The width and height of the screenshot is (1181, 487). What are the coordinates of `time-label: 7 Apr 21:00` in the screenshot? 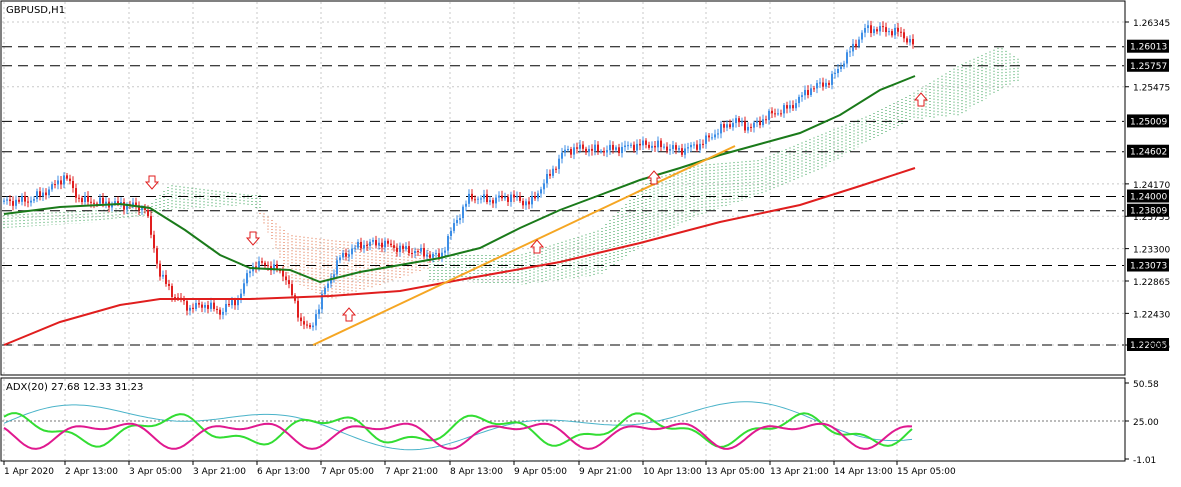 It's located at (411, 472).